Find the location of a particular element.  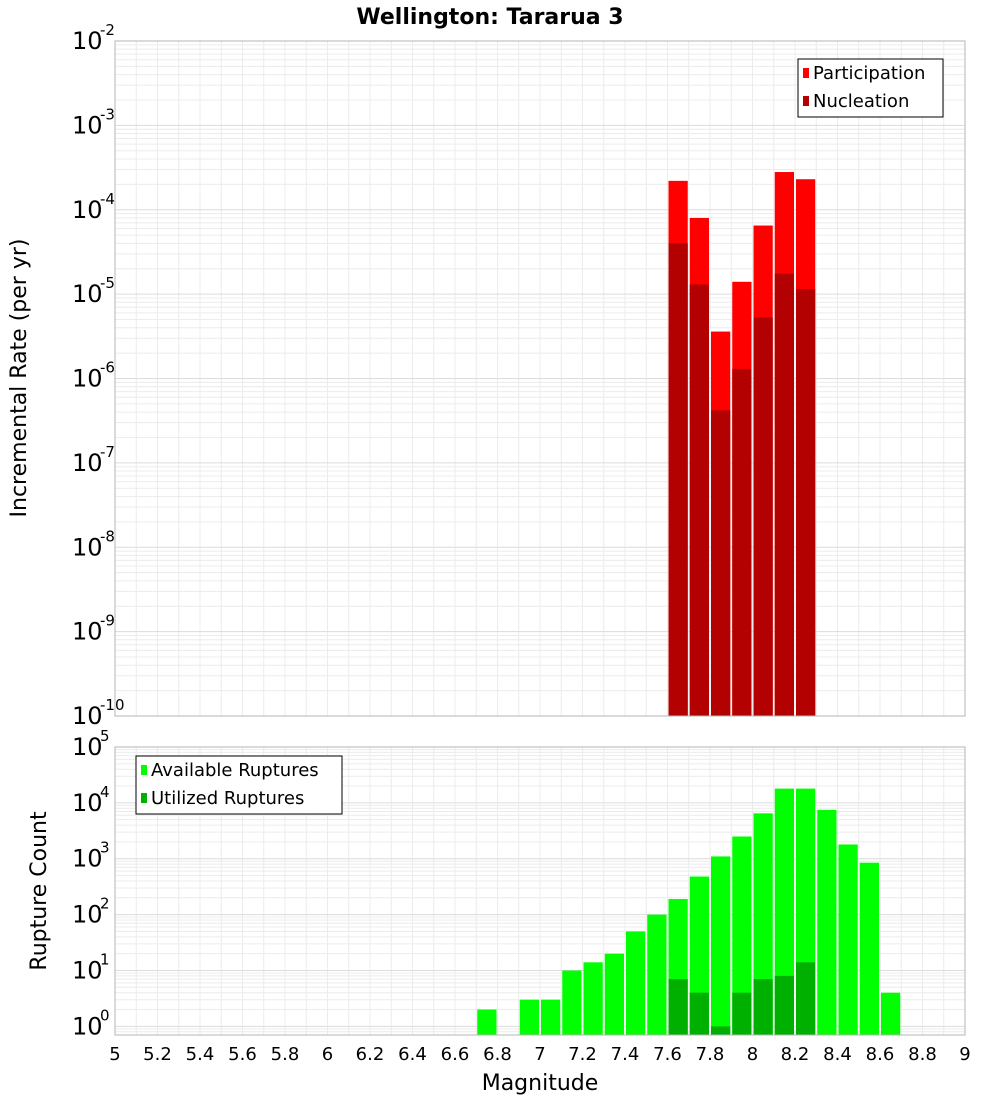

legend-nucleation-label: Nucleation is located at coordinates (861, 101).